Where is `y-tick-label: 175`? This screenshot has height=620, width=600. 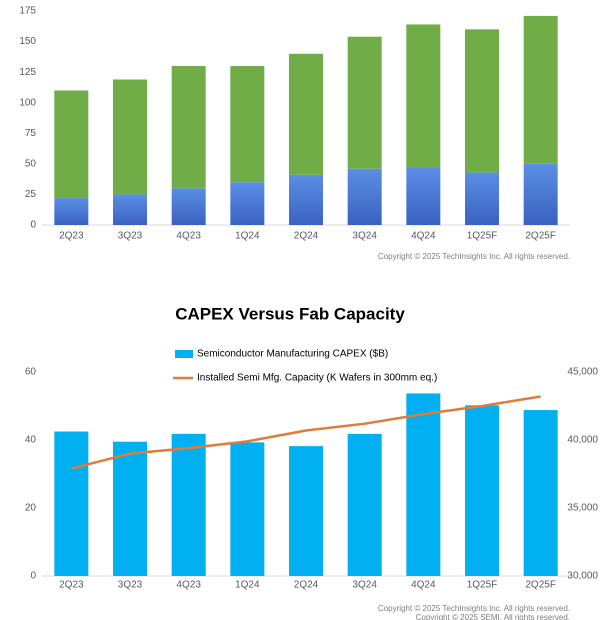 y-tick-label: 175 is located at coordinates (27, 11).